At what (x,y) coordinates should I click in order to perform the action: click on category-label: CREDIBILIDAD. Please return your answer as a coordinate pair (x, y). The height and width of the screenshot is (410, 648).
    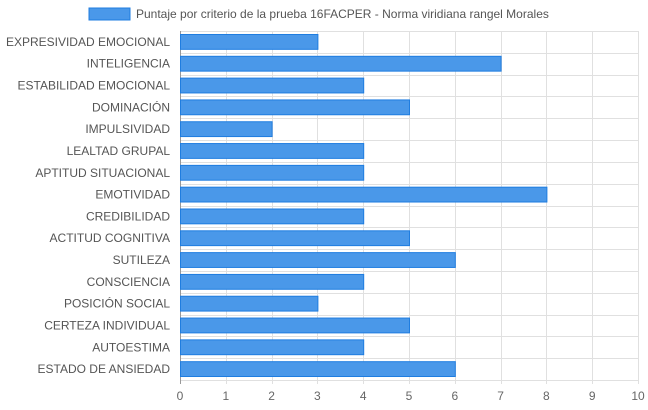
    Looking at the image, I should click on (128, 216).